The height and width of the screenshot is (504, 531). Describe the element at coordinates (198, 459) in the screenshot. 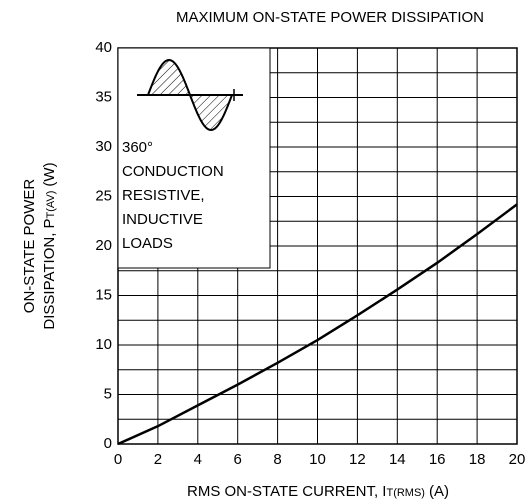

I see `x-tick-label: 4` at that location.